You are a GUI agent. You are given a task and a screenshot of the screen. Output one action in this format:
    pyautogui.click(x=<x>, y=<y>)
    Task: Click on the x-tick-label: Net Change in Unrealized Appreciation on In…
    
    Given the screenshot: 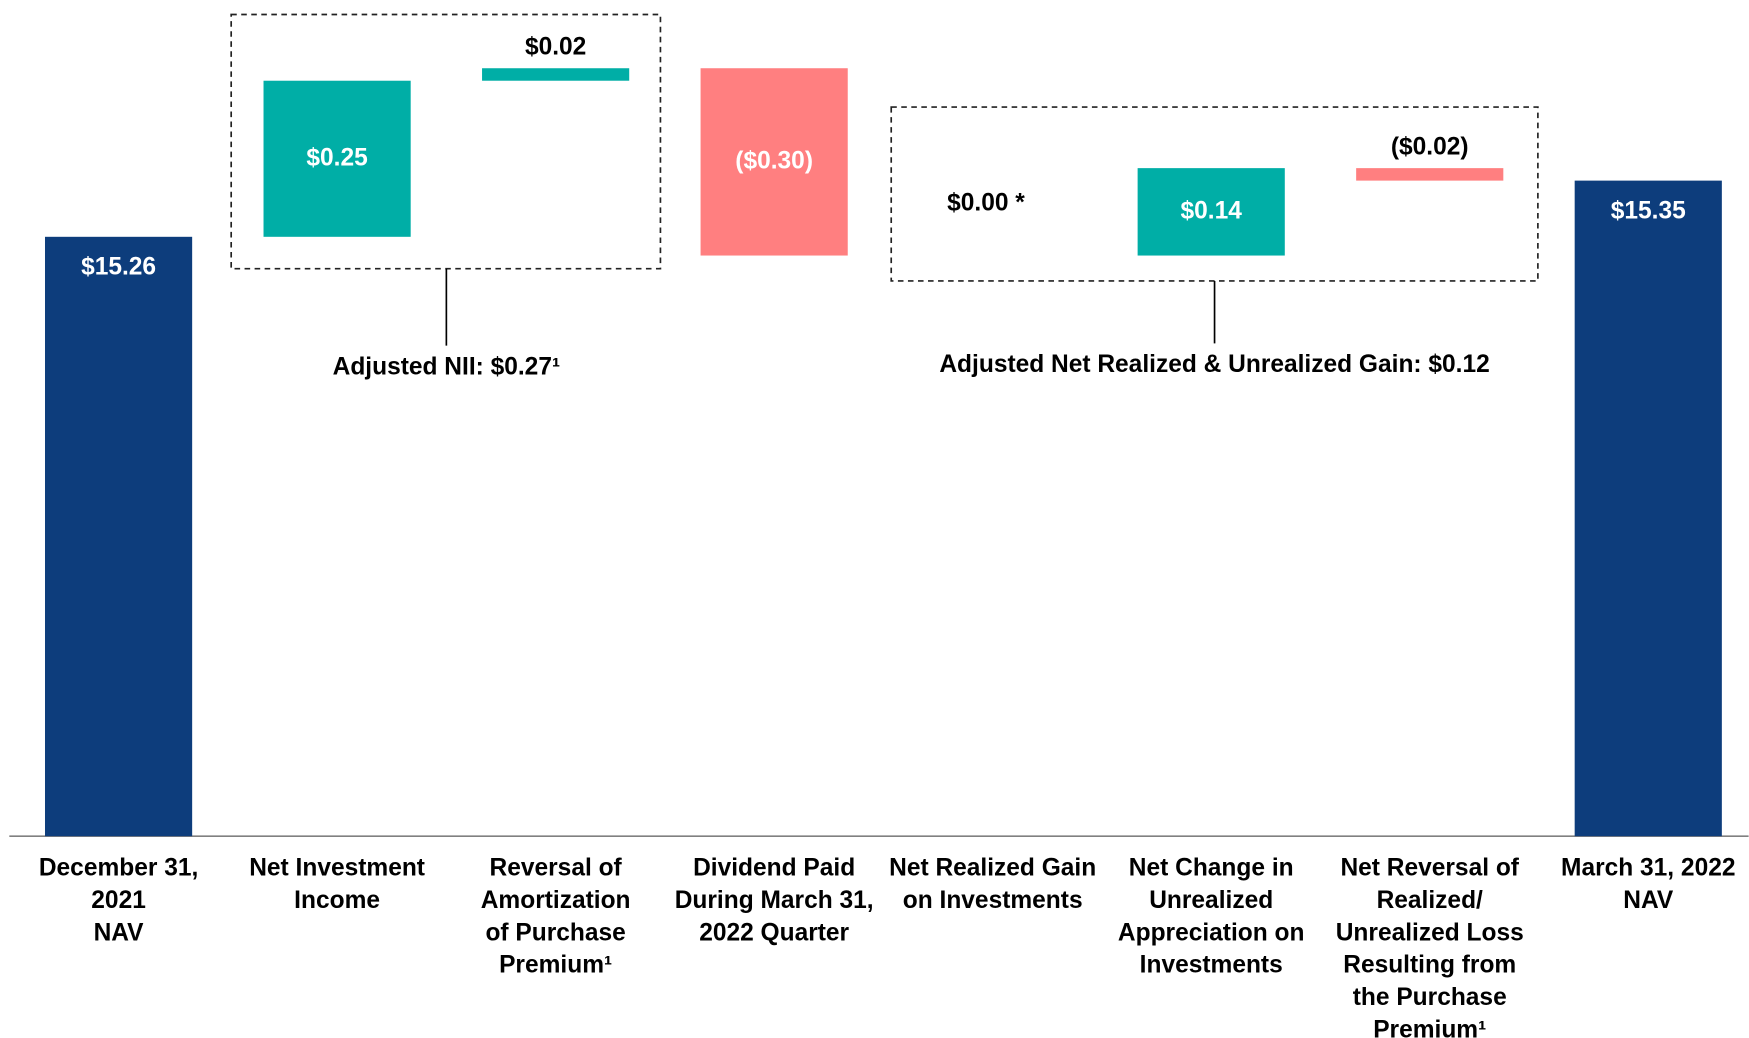 What is the action you would take?
    pyautogui.click(x=1211, y=917)
    